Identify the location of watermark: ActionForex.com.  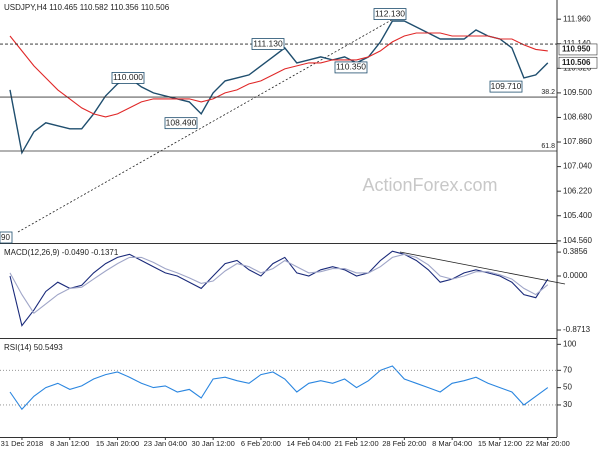
(429, 185).